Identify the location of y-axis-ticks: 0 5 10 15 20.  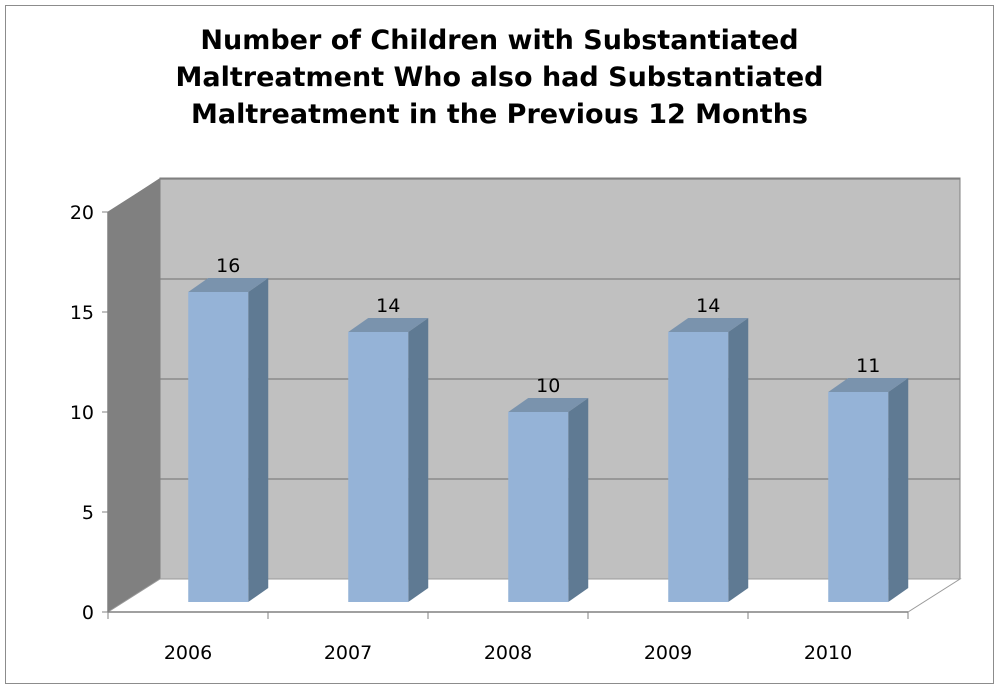
(89, 413).